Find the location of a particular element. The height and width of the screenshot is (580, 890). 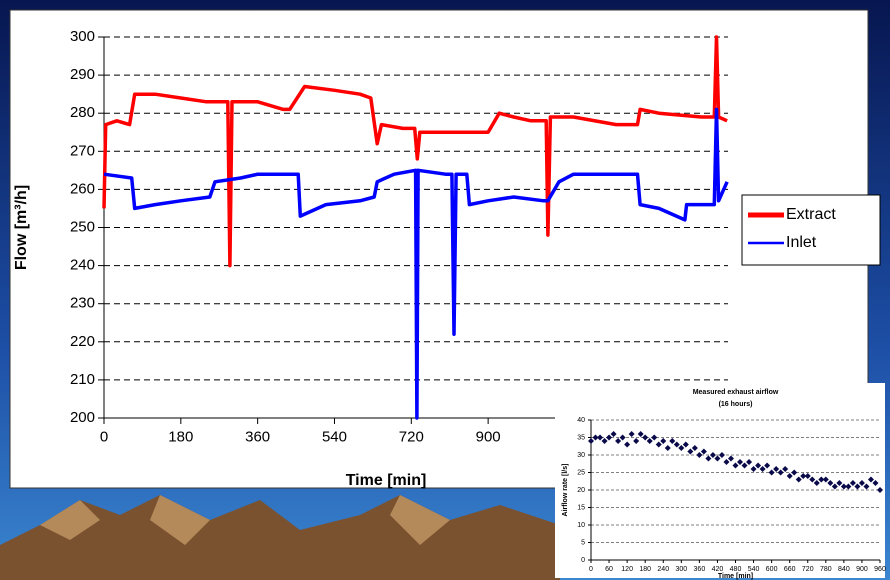

y-tick-label: 10 is located at coordinates (581, 525).